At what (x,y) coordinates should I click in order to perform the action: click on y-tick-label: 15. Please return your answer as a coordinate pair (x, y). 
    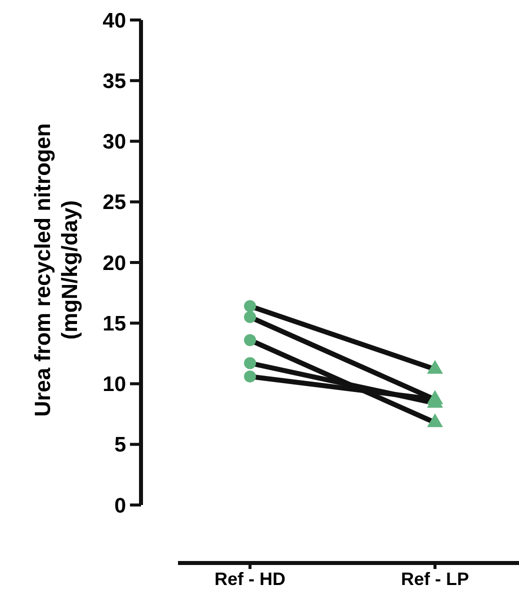
    Looking at the image, I should click on (114, 324).